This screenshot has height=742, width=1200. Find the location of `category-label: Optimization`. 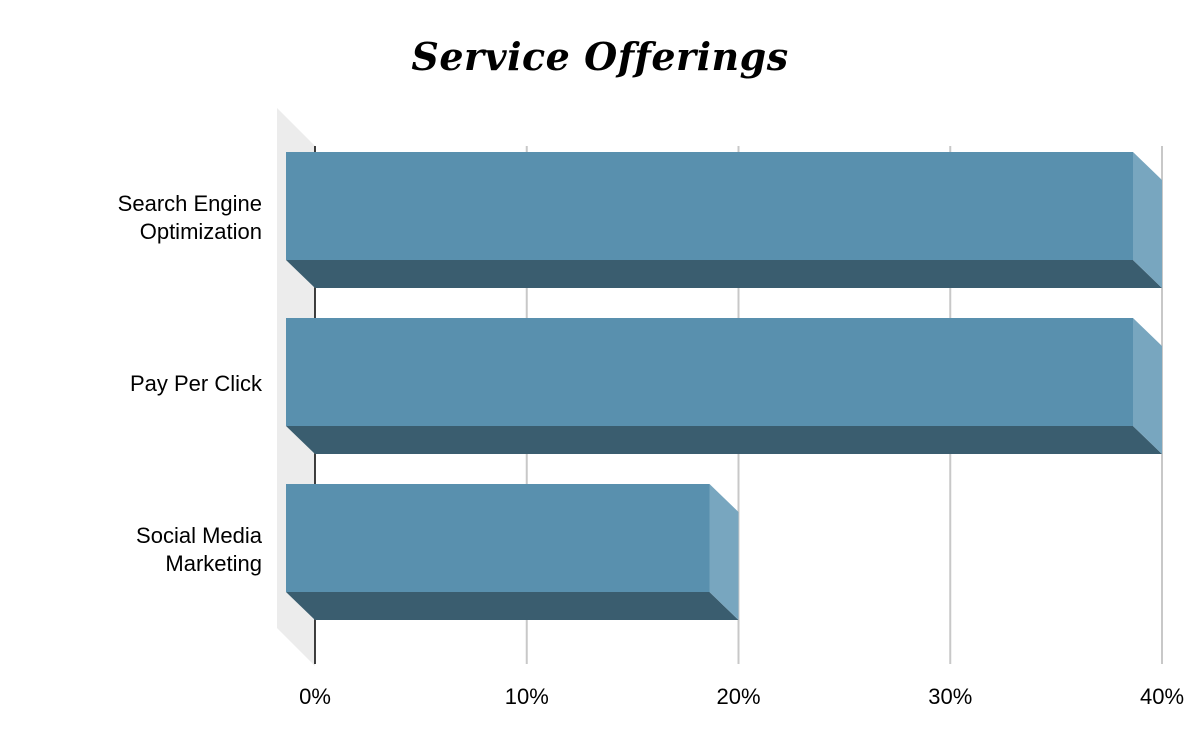

category-label: Optimization is located at coordinates (201, 231).